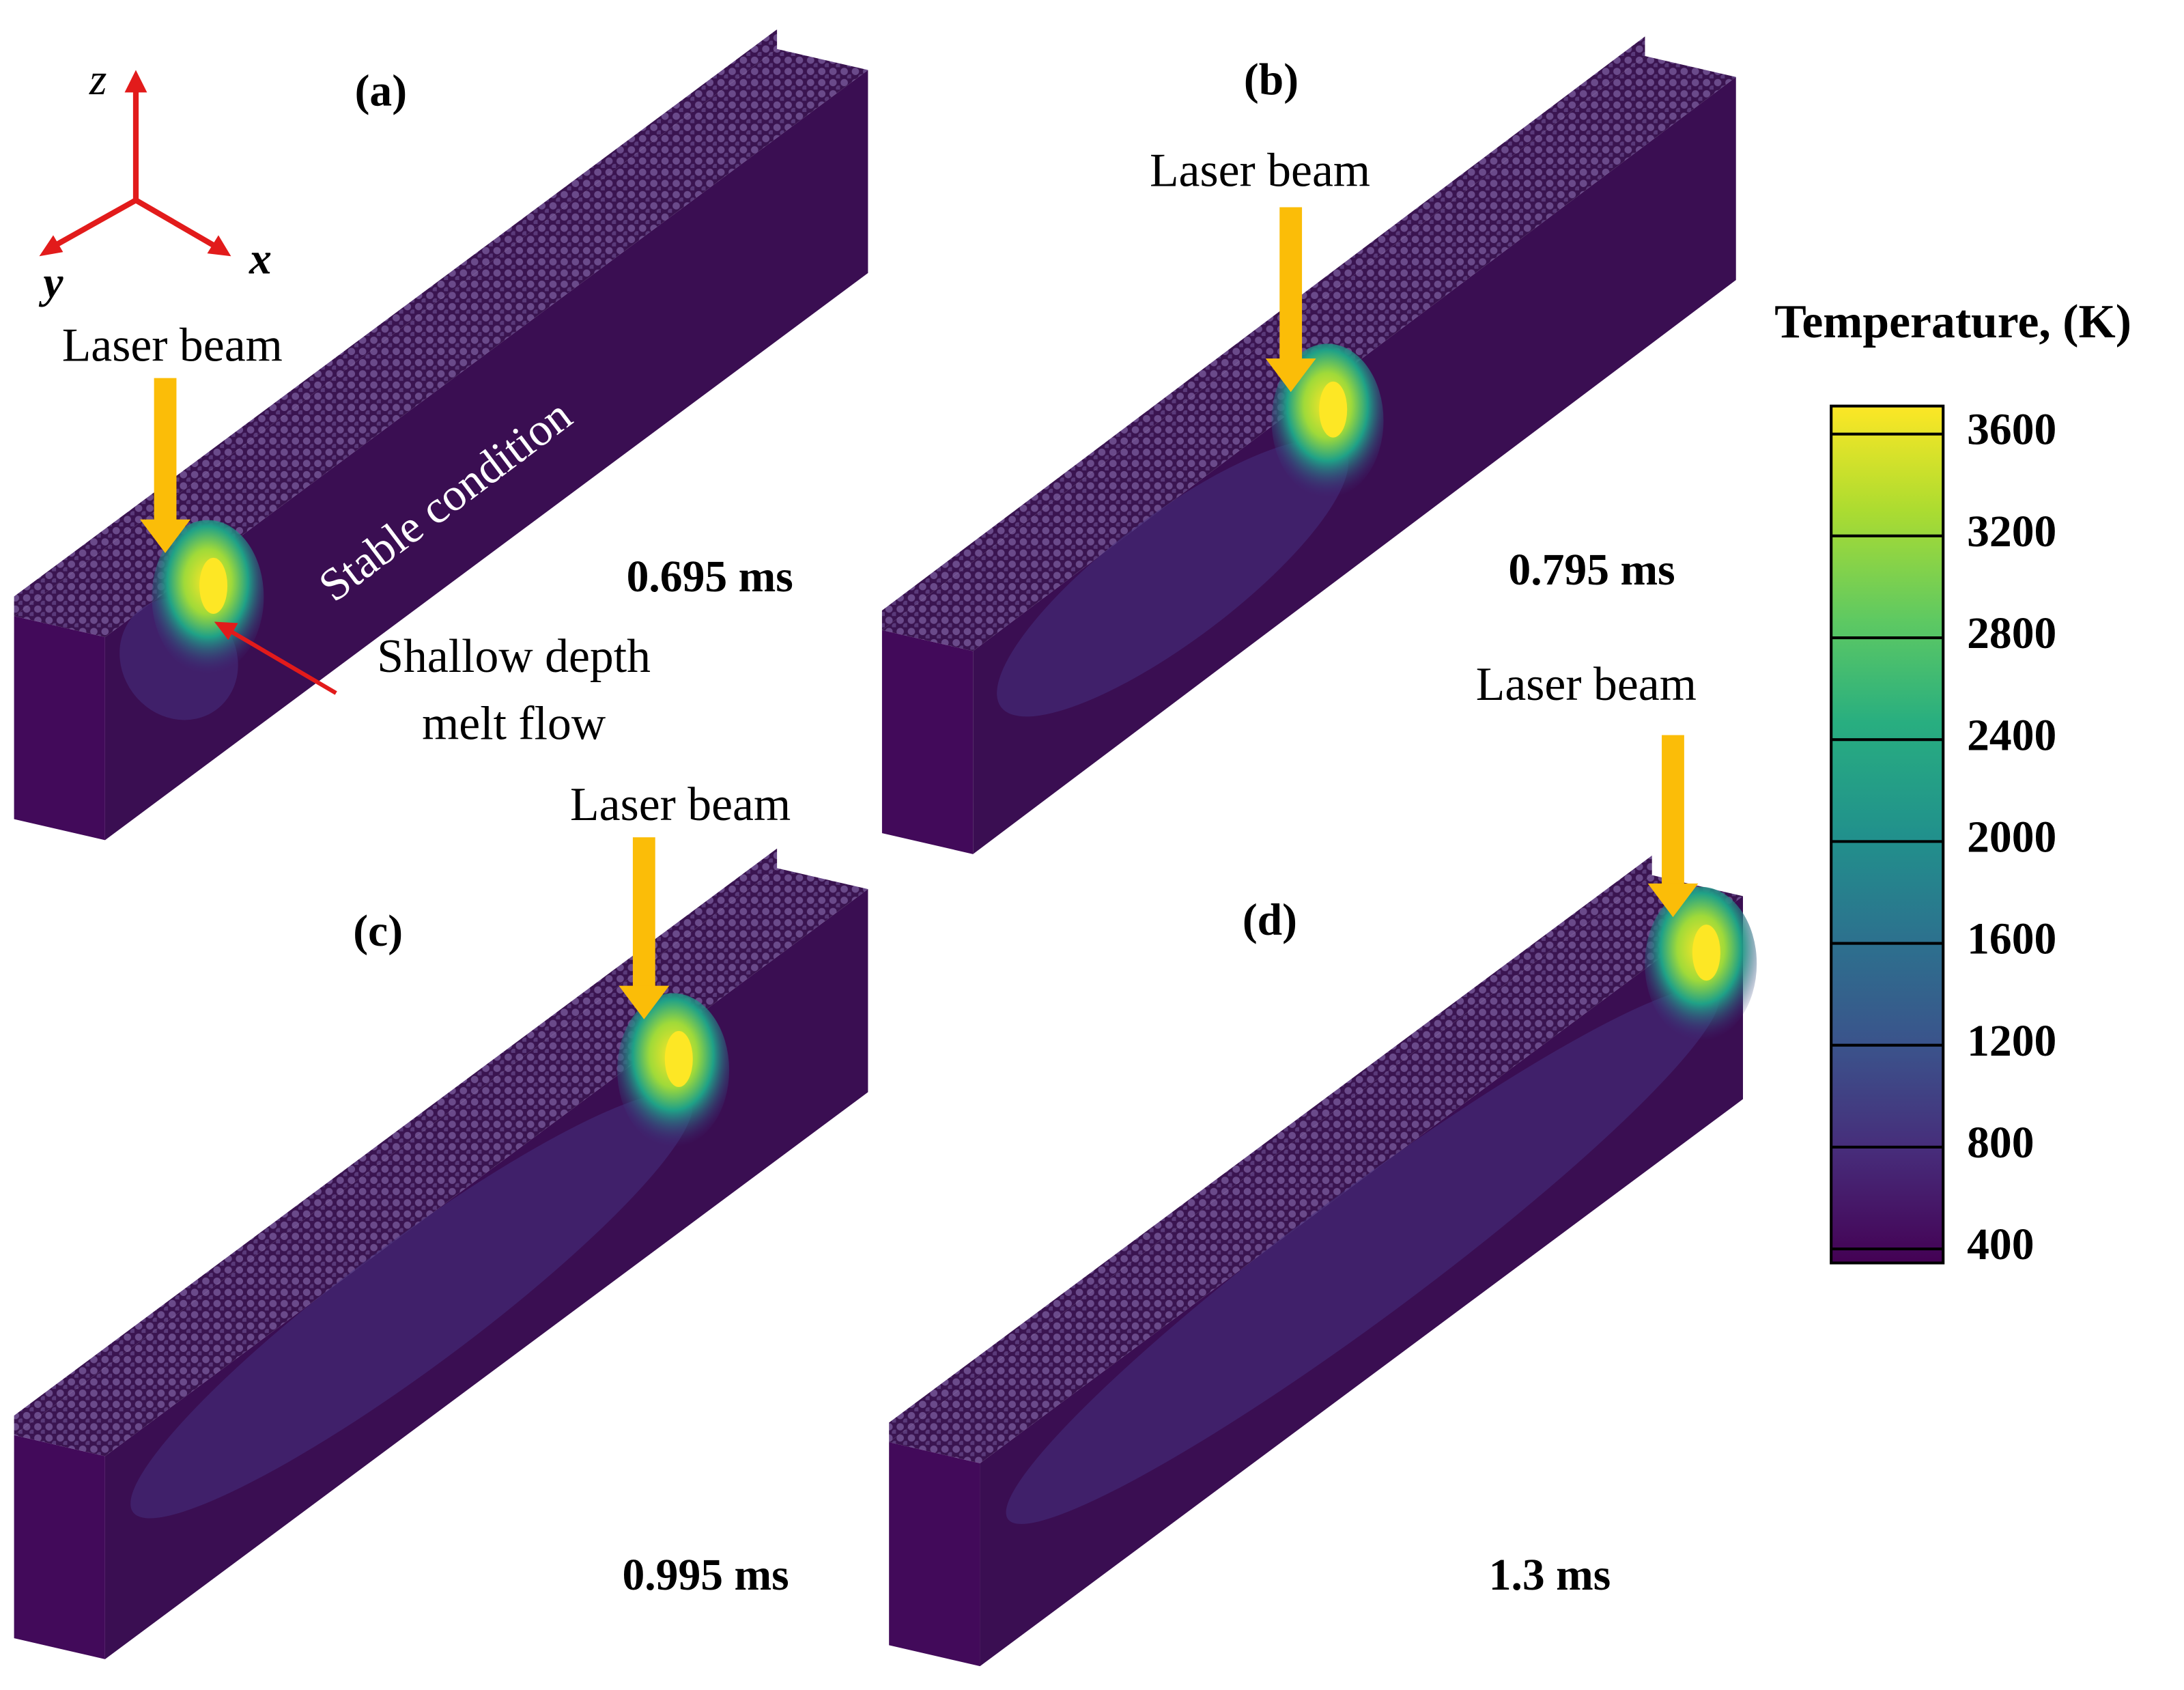 Image resolution: width=2184 pixels, height=1690 pixels. Describe the element at coordinates (1952, 322) in the screenshot. I see `colorbar-title: Temperature, (K)` at that location.